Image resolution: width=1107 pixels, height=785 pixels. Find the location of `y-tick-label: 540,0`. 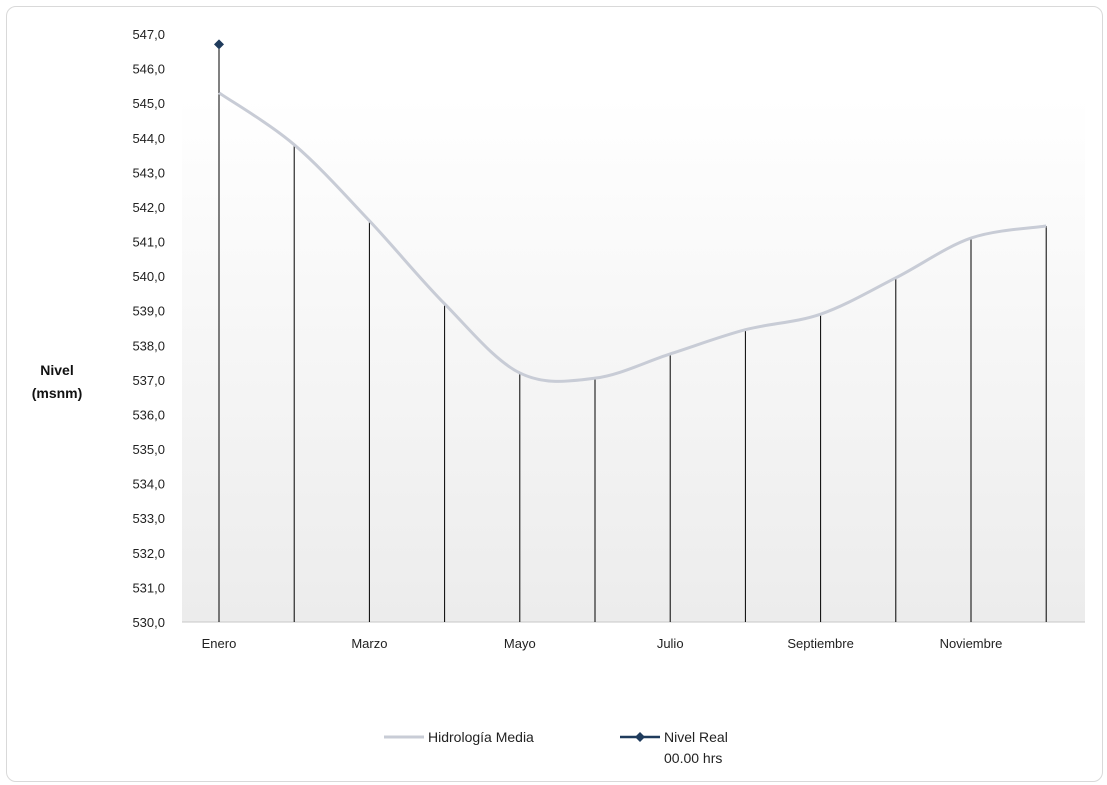

y-tick-label: 540,0 is located at coordinates (148, 276).